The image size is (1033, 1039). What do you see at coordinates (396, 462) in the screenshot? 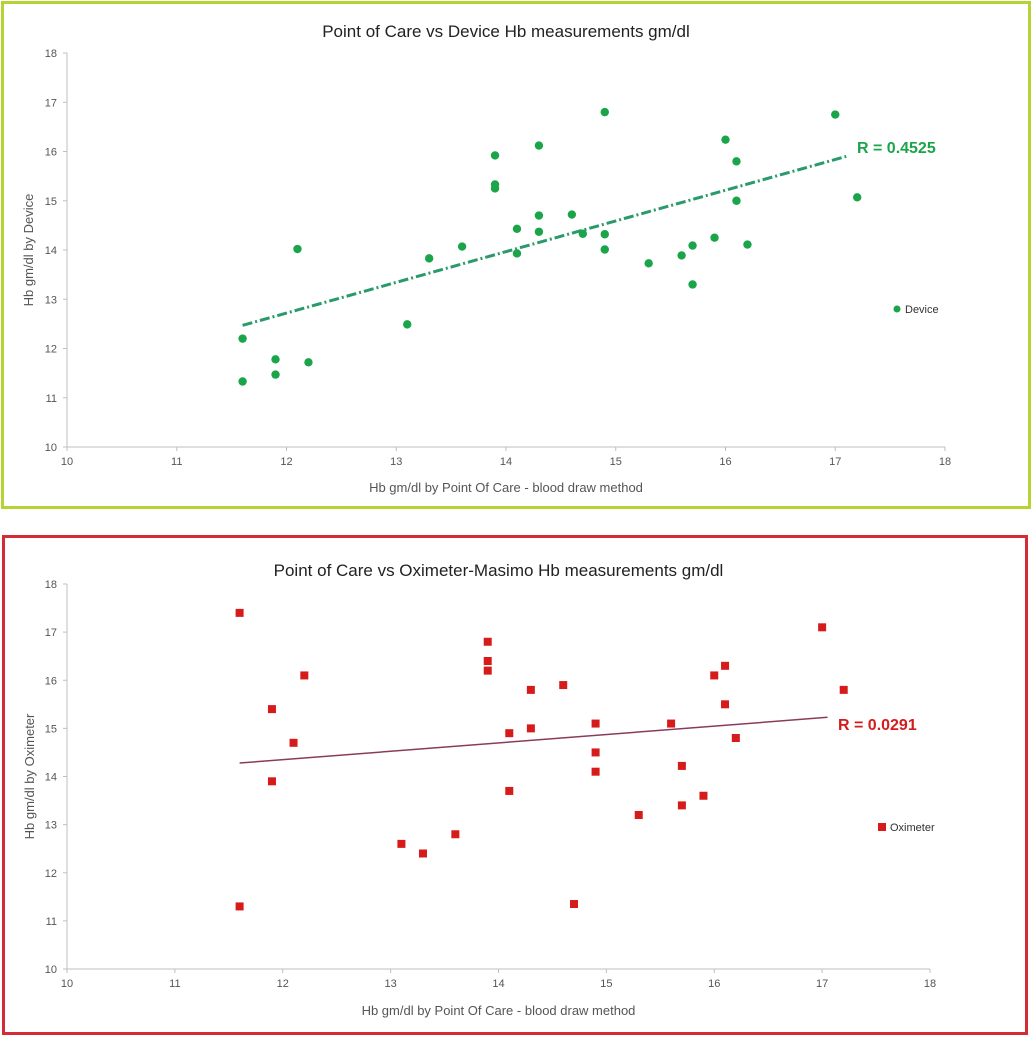
I see `x-tick-label: 13` at bounding box center [396, 462].